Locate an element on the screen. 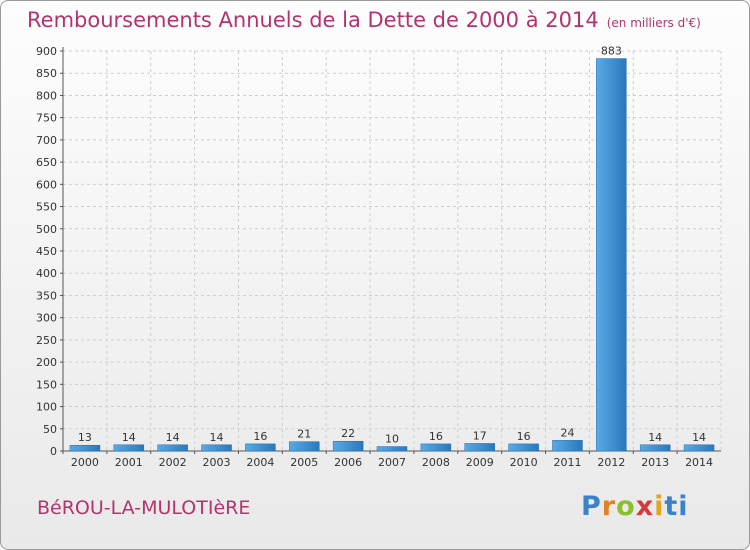 Image resolution: width=750 pixels, height=550 pixels. y-tick-label: 50 is located at coordinates (50, 429).